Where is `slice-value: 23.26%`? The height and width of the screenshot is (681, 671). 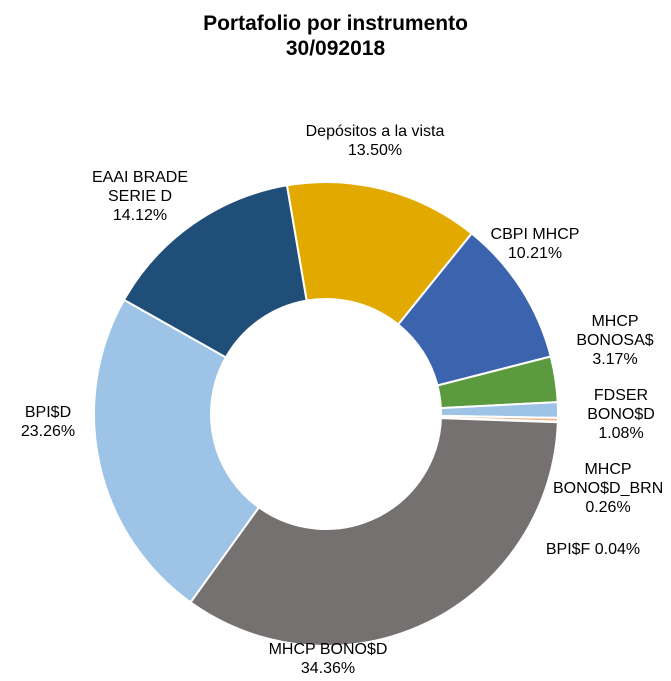 slice-value: 23.26% is located at coordinates (48, 431).